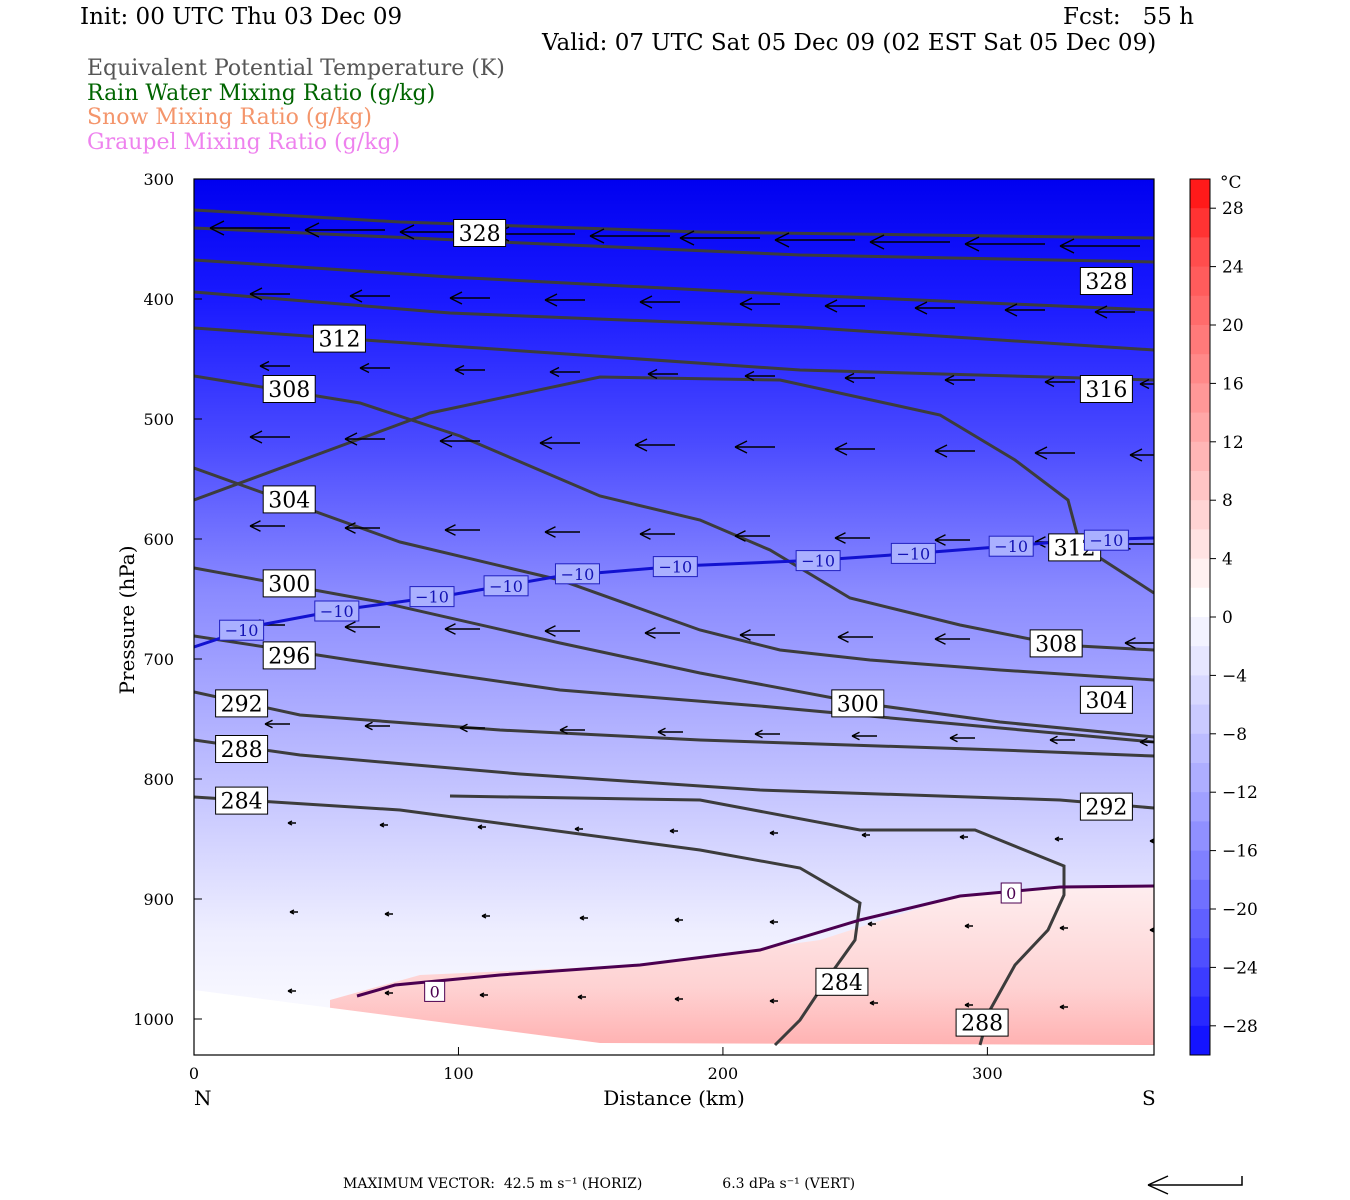 This screenshot has height=1200, width=1350. Describe the element at coordinates (203, 1098) in the screenshot. I see `left-end-label: N` at that location.